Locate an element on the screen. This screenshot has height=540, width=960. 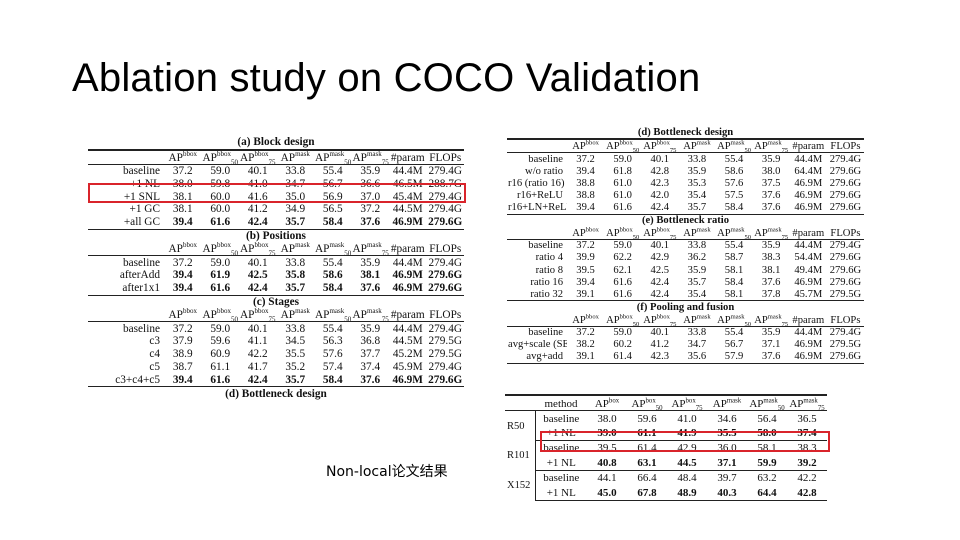
section-title-row: (d) Bottleneck design is located at coordinates (685, 132).